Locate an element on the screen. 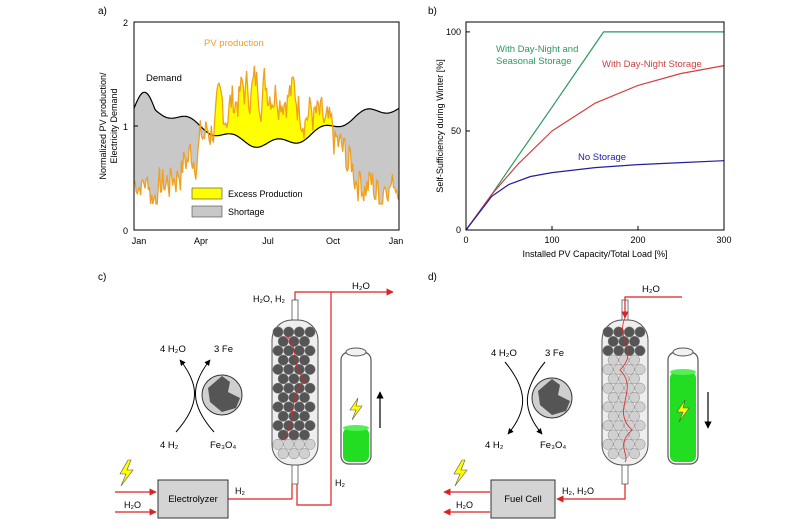 This screenshot has height=530, width=800. panel-b-xtick-0: 0 is located at coordinates (465, 240).